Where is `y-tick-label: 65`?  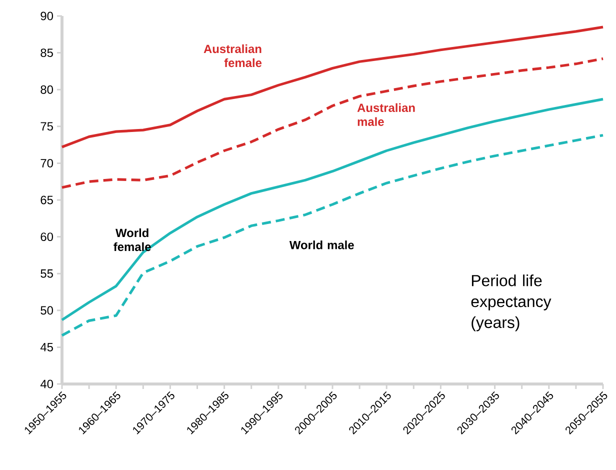 y-tick-label: 65 is located at coordinates (46, 200).